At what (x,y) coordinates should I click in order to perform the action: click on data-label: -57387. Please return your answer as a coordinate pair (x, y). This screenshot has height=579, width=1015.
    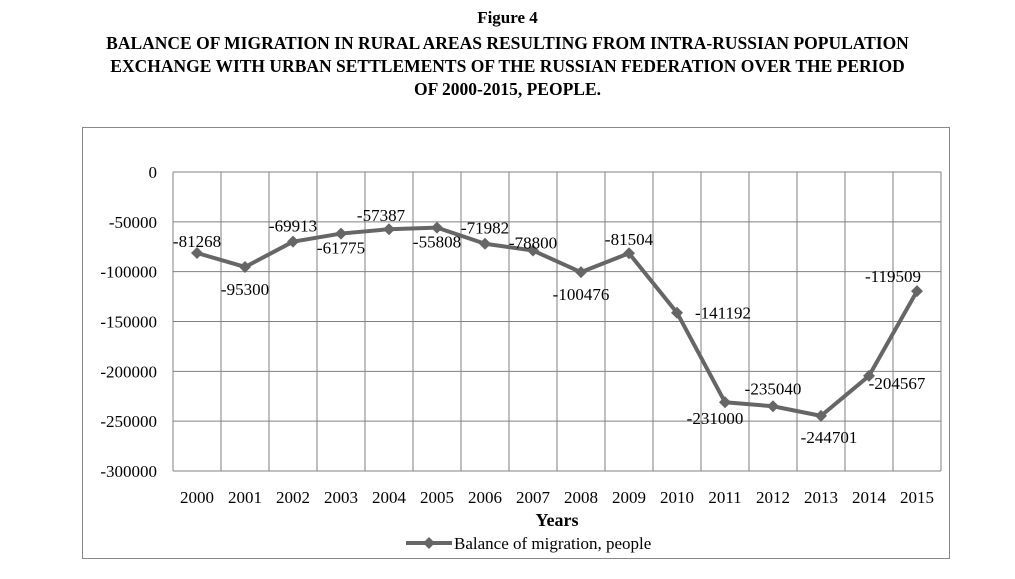
    Looking at the image, I should click on (381, 215).